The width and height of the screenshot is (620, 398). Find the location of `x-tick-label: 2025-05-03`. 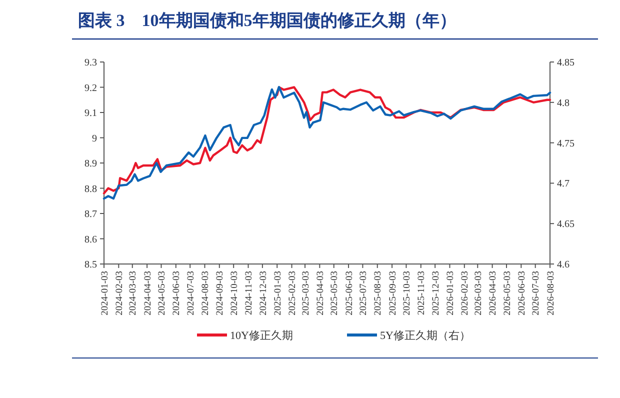

x-tick-label: 2025-05-03 is located at coordinates (335, 293).